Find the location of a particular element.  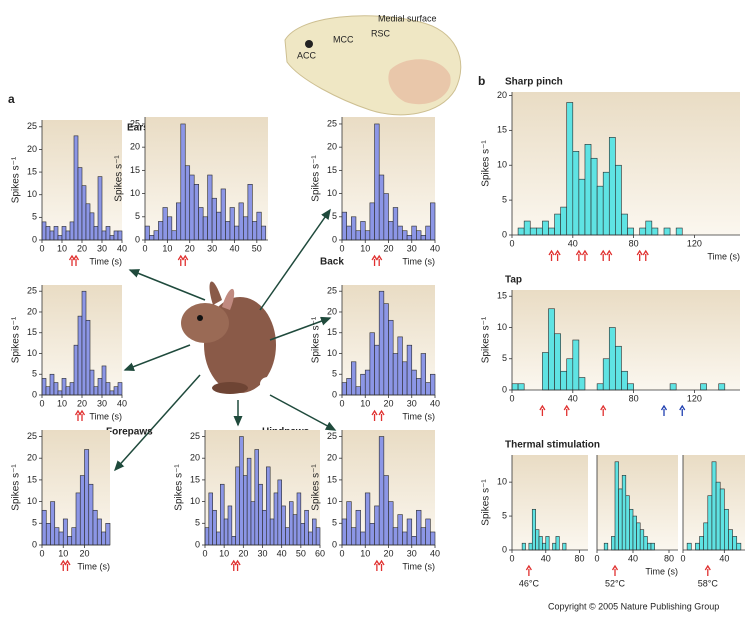

x-tick-label: 80 is located at coordinates (669, 558).